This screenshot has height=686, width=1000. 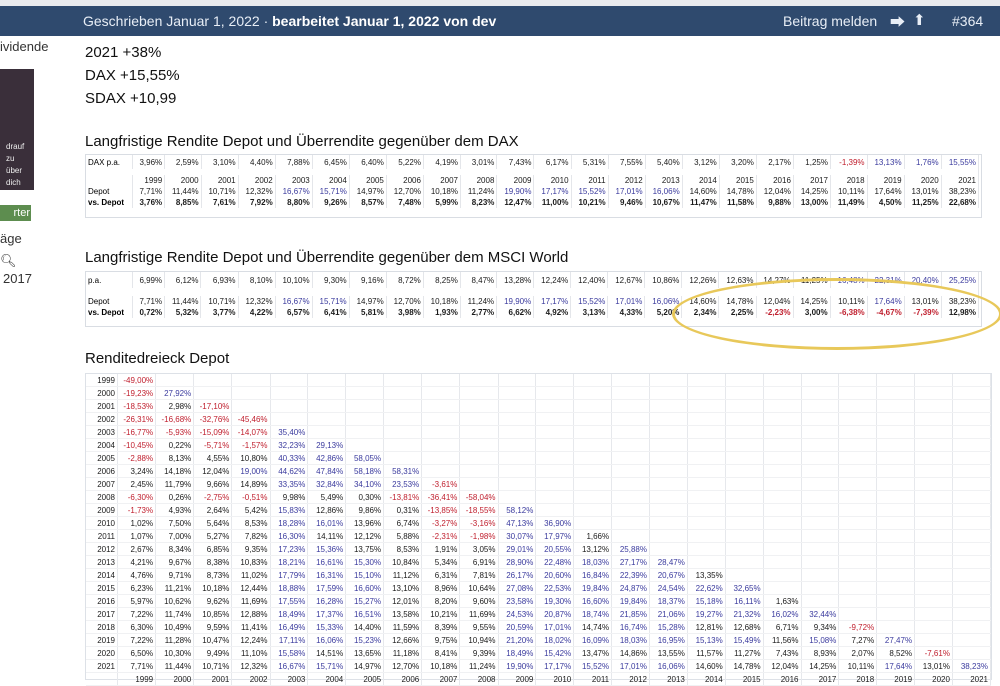 What do you see at coordinates (744, 679) in the screenshot?
I see `table-cell: 2015` at bounding box center [744, 679].